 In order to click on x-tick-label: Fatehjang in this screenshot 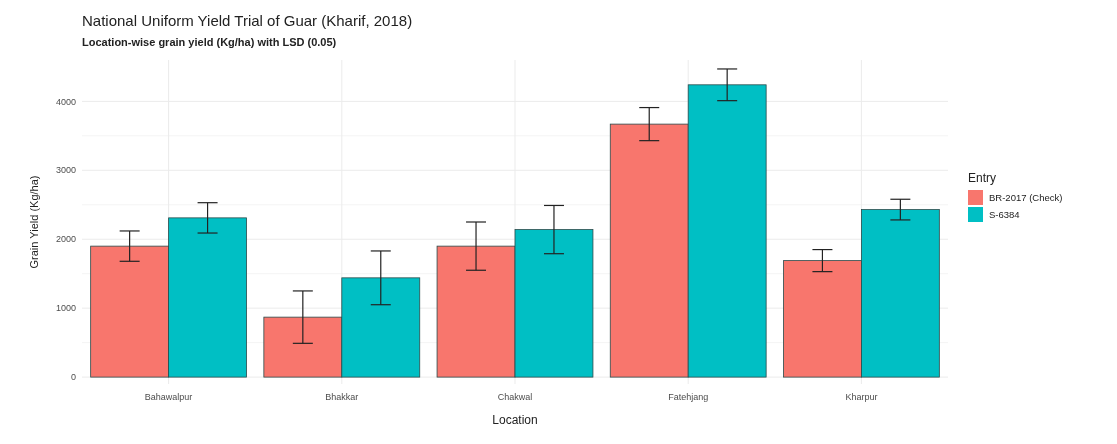, I will do `click(688, 397)`.